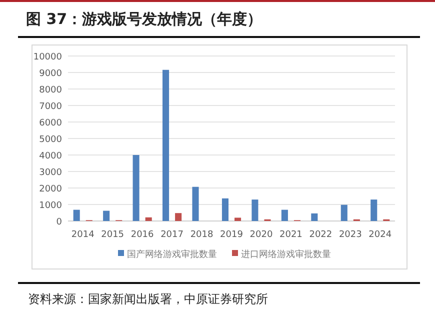 The height and width of the screenshot is (324, 435). What do you see at coordinates (232, 235) in the screenshot?
I see `x-tick-label: 2019` at bounding box center [232, 235].